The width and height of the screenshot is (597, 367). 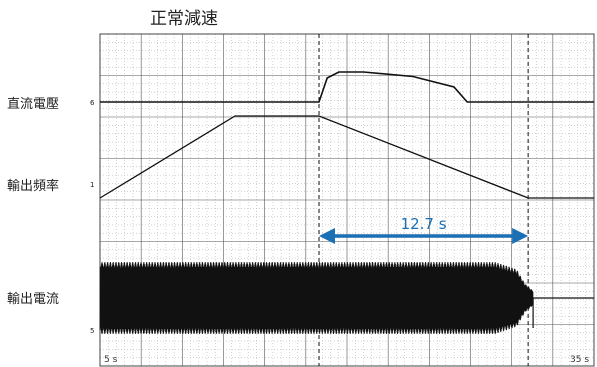 I want to click on duration-arrow-head-right, so click(x=520, y=236).